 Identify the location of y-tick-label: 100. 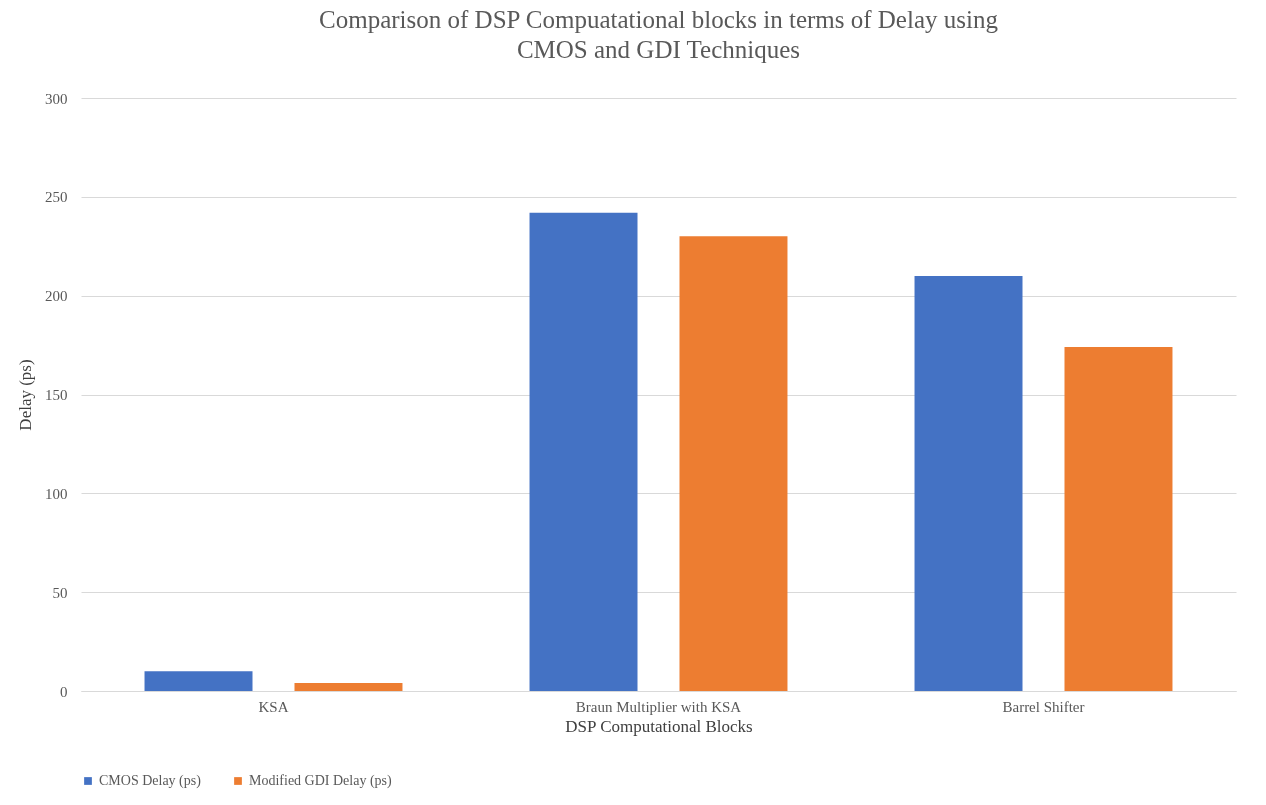
(56, 493).